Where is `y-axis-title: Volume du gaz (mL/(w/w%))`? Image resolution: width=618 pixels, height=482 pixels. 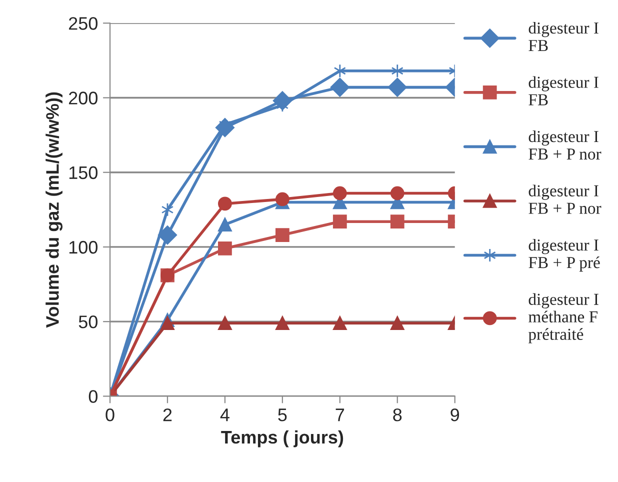 y-axis-title: Volume du gaz (mL/(w/w%)) is located at coordinates (54, 210).